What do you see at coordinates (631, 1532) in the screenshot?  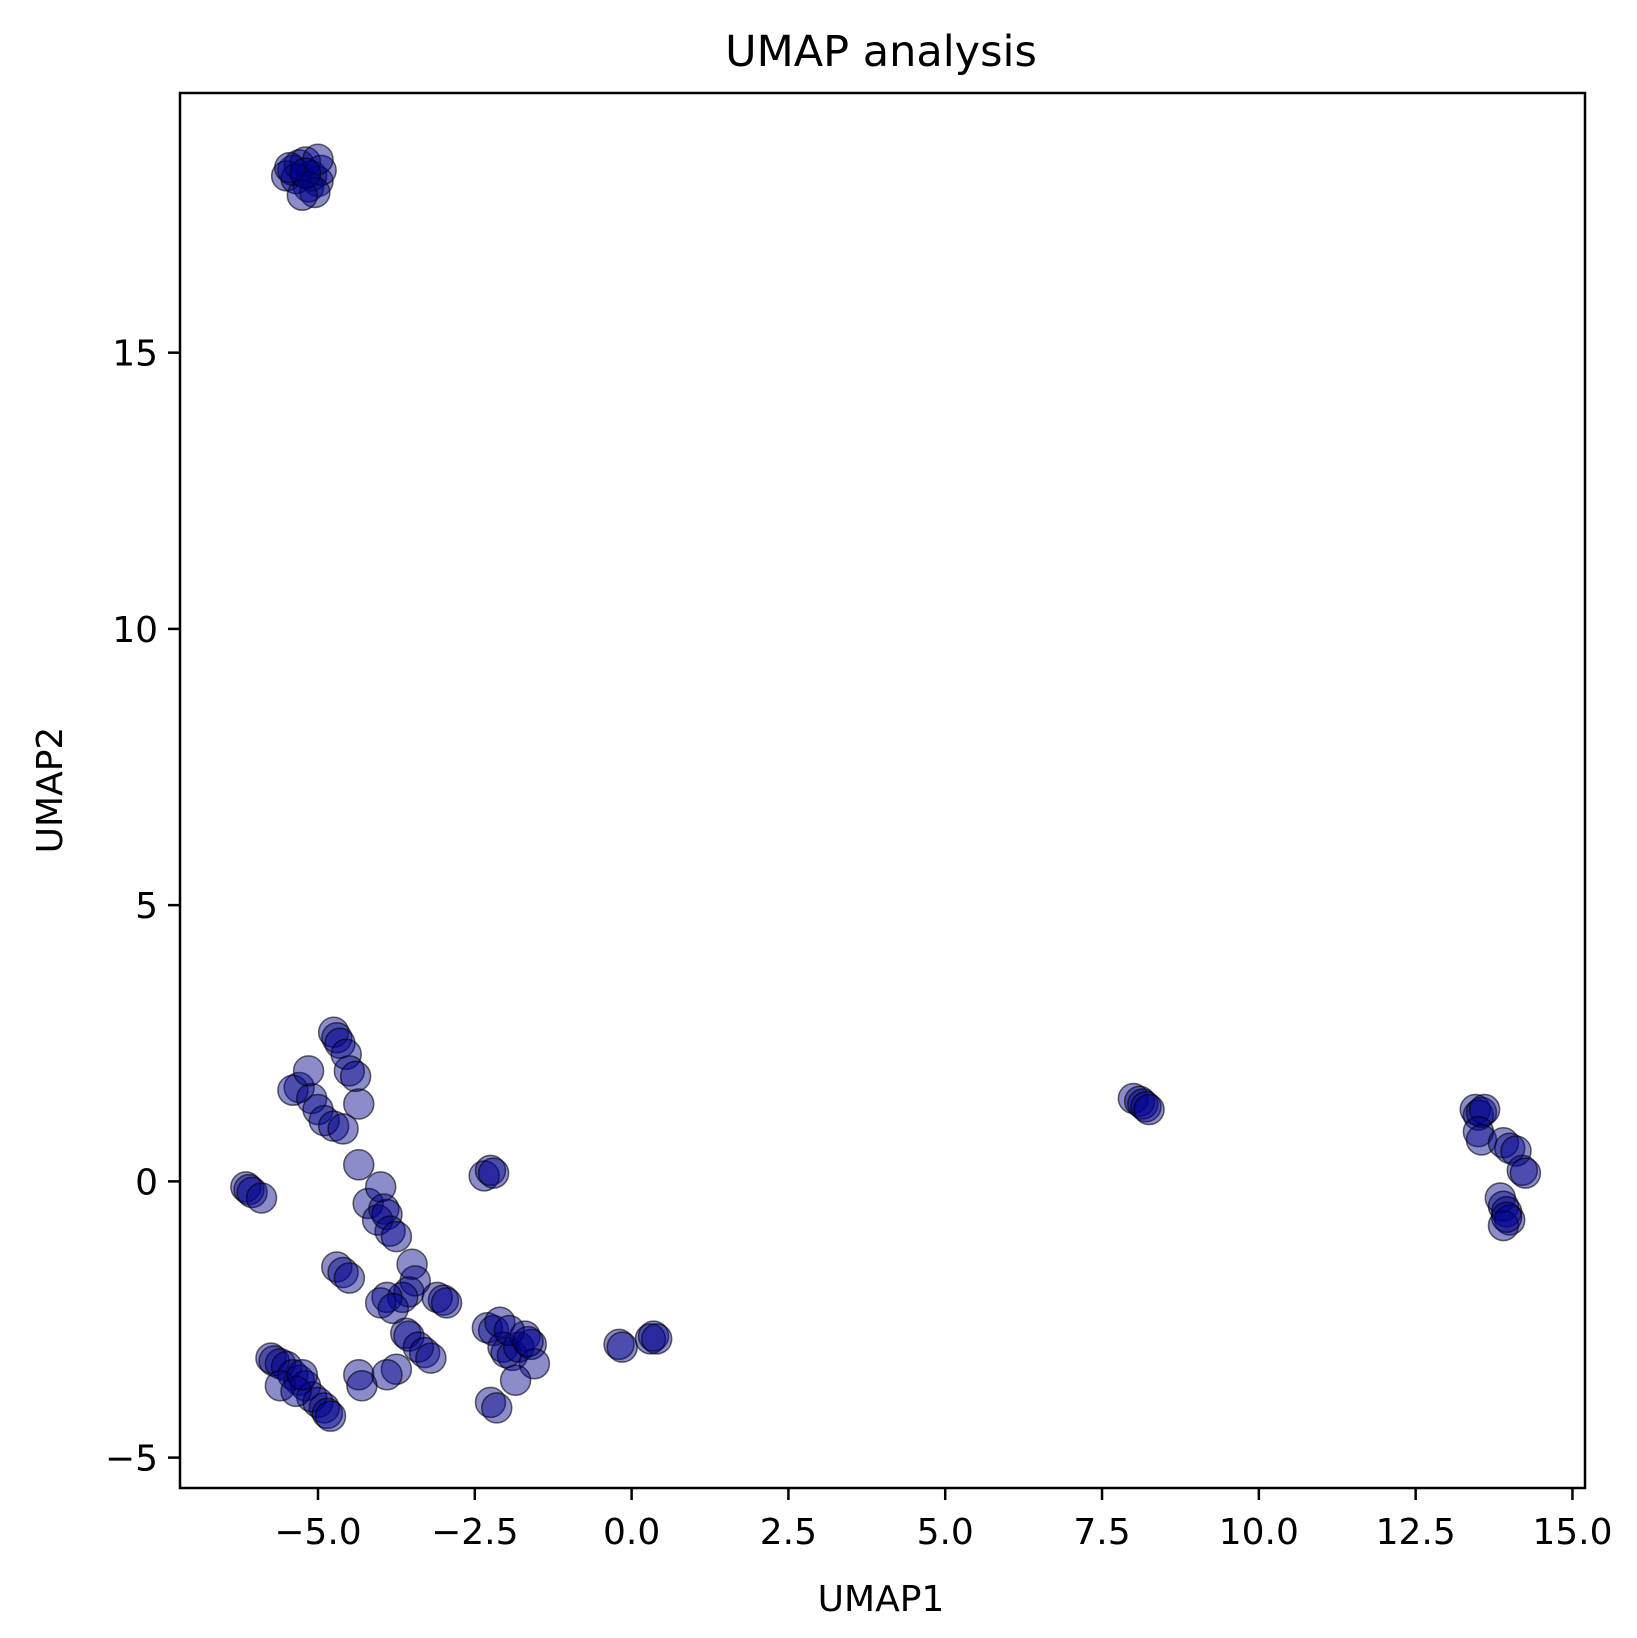 I see `x-tick-label: 0.0` at bounding box center [631, 1532].